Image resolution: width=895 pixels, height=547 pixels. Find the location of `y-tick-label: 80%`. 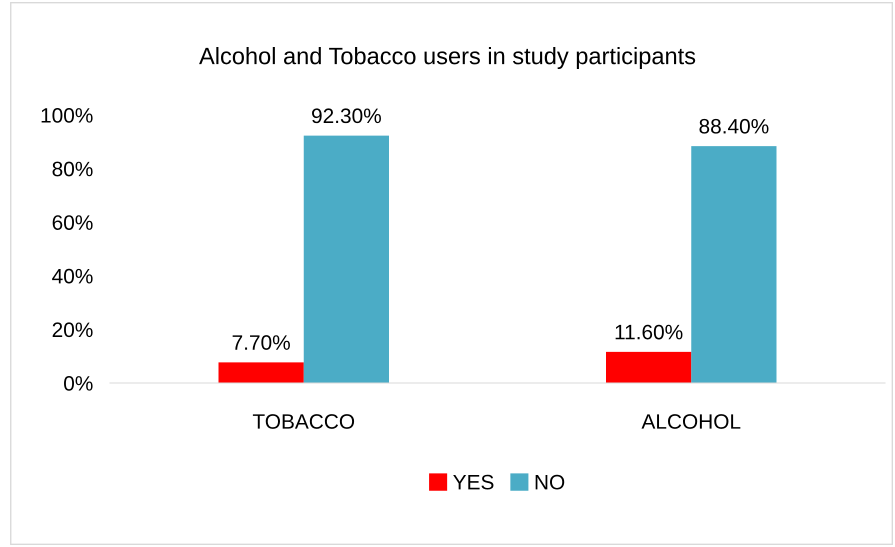

y-tick-label: 80% is located at coordinates (72, 169).